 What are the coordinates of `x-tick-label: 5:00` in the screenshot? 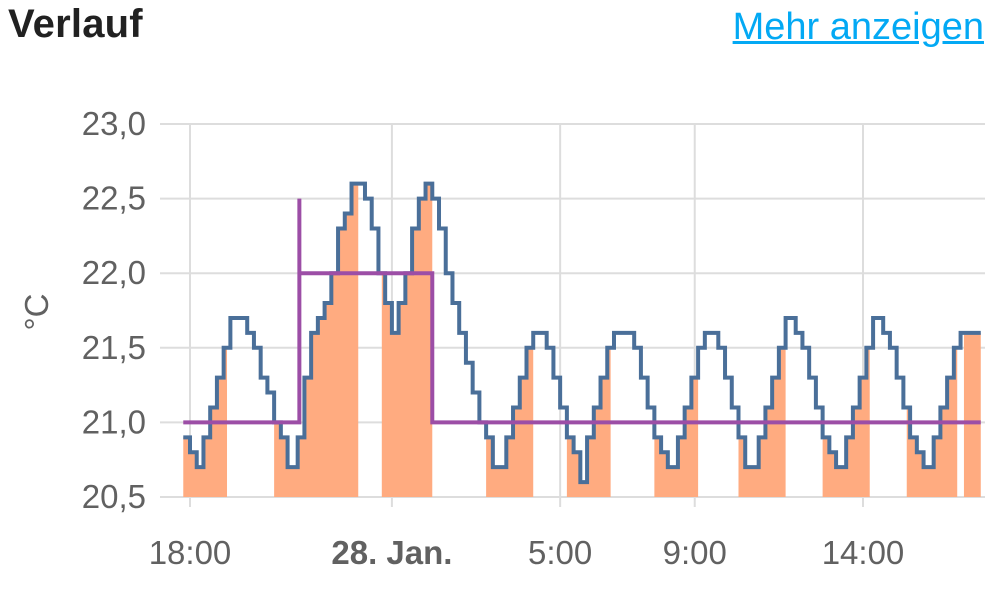 It's located at (560, 552).